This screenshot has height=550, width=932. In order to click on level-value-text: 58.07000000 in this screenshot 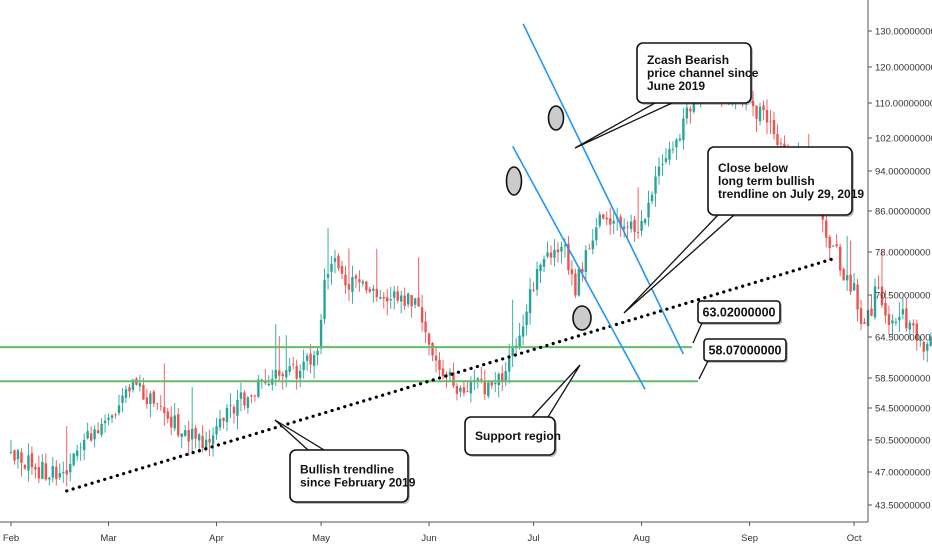, I will do `click(745, 351)`.